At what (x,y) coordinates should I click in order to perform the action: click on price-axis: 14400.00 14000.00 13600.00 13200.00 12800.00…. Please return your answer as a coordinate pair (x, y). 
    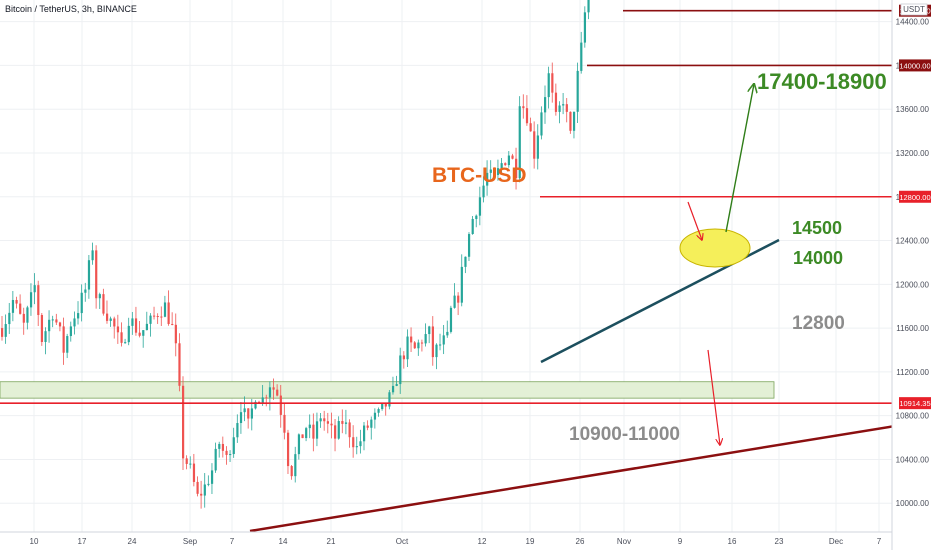
    Looking at the image, I should click on (911, 275).